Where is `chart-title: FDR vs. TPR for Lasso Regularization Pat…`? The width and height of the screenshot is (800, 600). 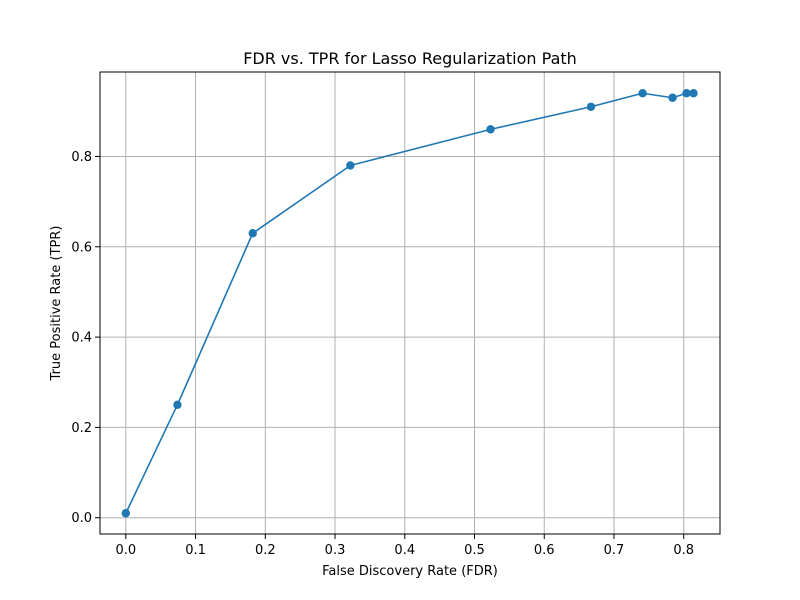 chart-title: FDR vs. TPR for Lasso Regularization Pat… is located at coordinates (410, 58).